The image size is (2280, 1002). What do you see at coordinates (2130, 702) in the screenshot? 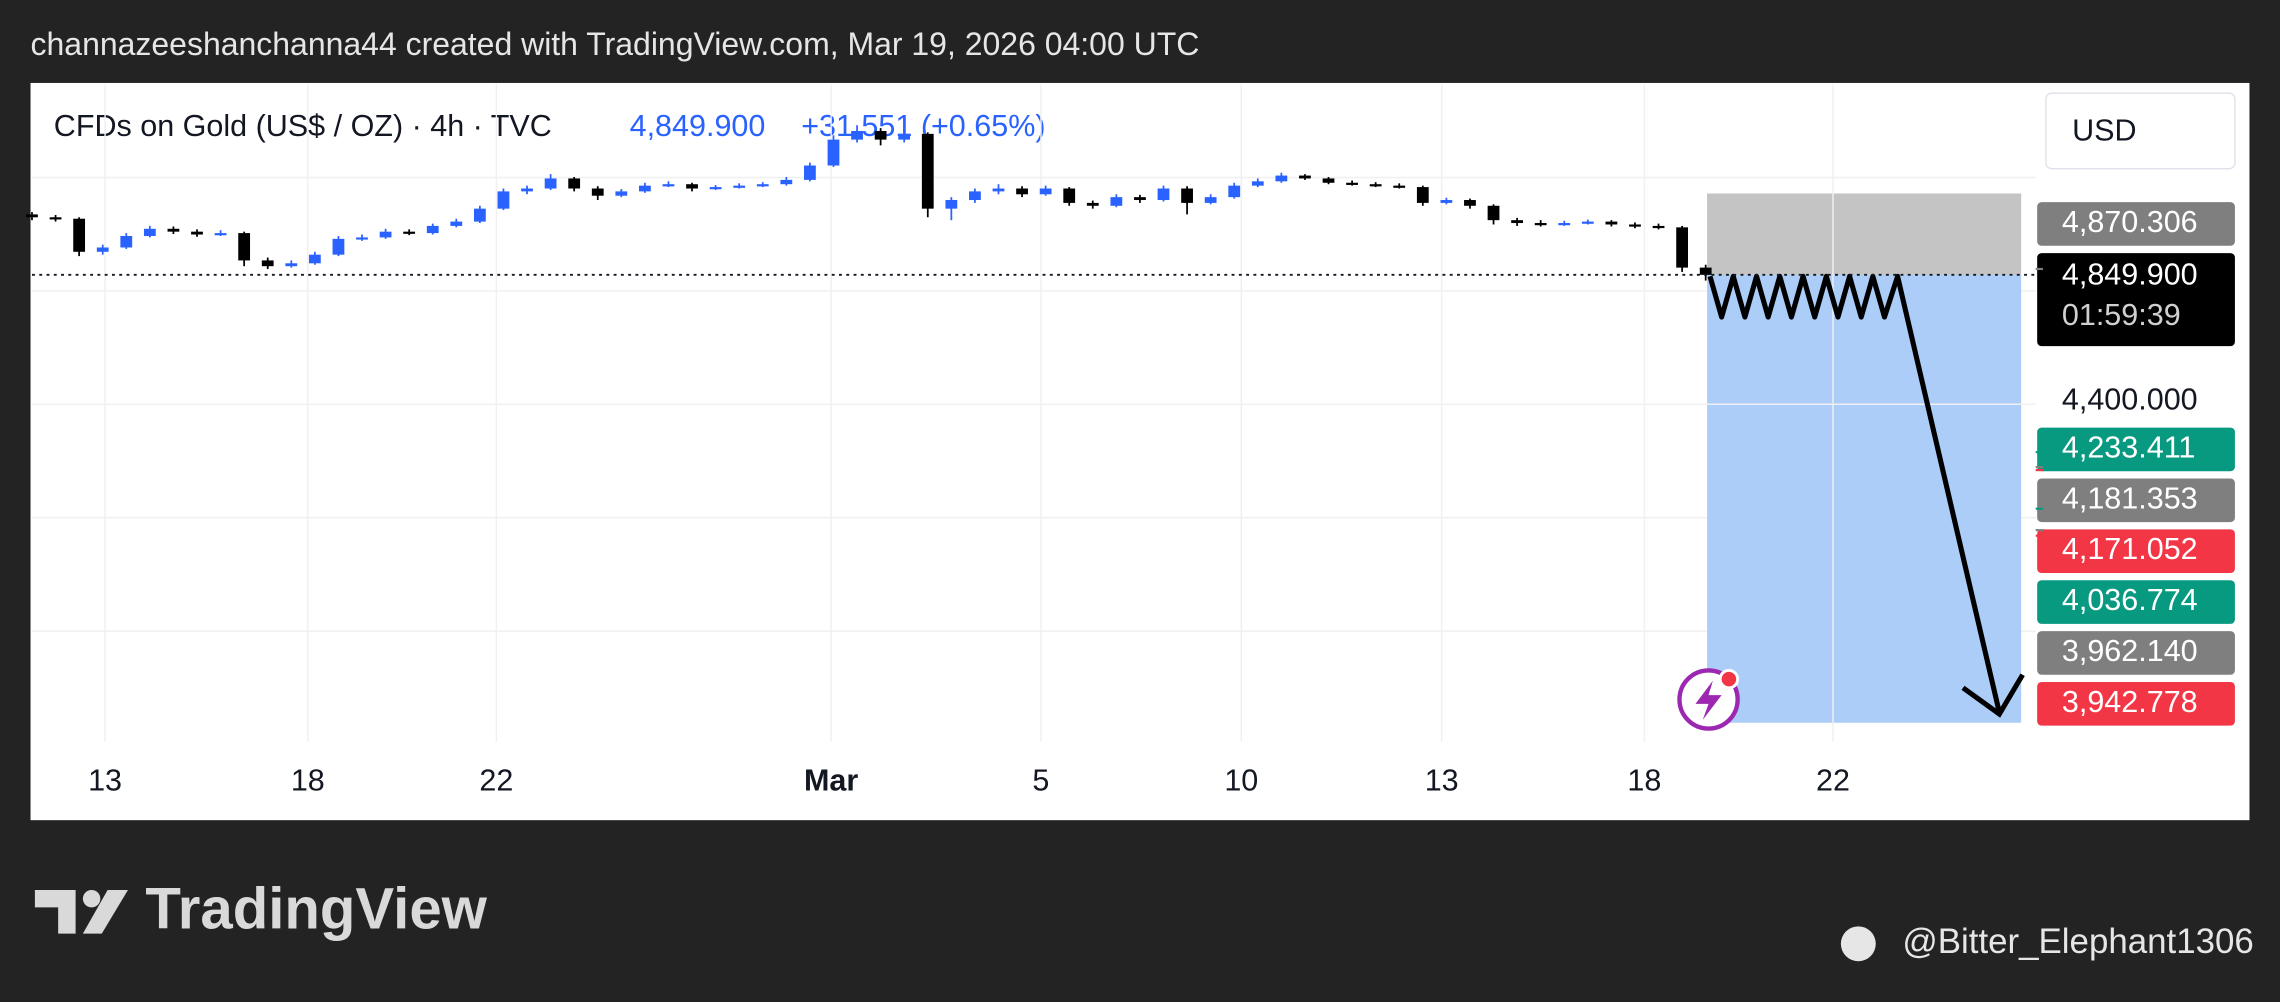
I see `price-badge-label: 3,942.778` at bounding box center [2130, 702].